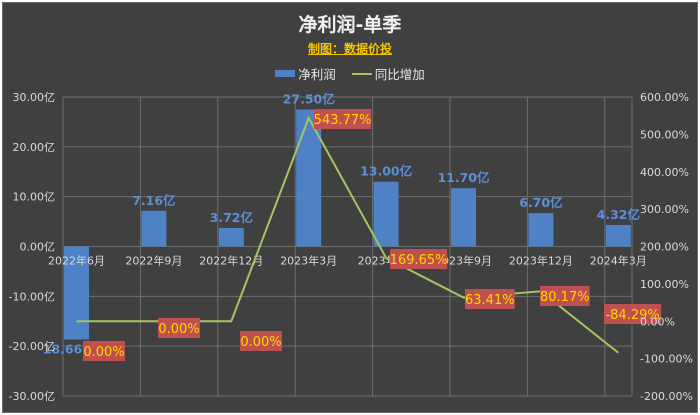 The image size is (700, 415). I want to click on x-tick-label: 2023年12月, so click(541, 261).